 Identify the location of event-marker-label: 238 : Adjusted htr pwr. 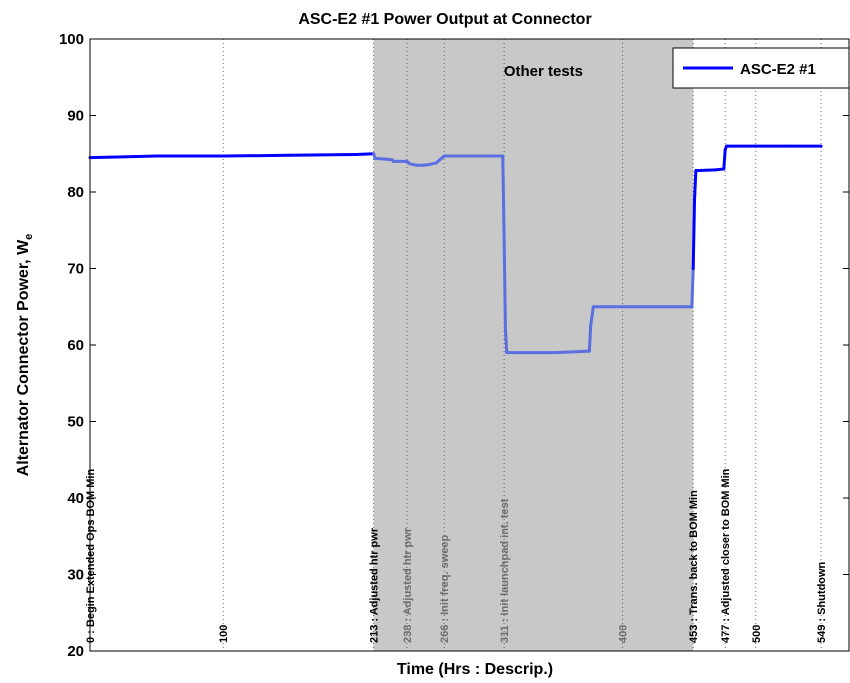
(408, 585).